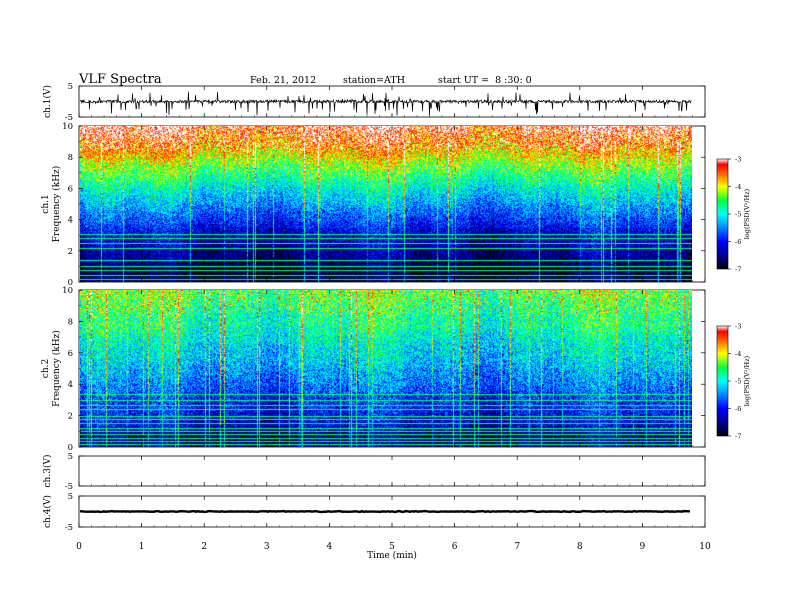 The height and width of the screenshot is (612, 792). I want to click on ch1-waveform-ylabel: ch.1(V), so click(47, 101).